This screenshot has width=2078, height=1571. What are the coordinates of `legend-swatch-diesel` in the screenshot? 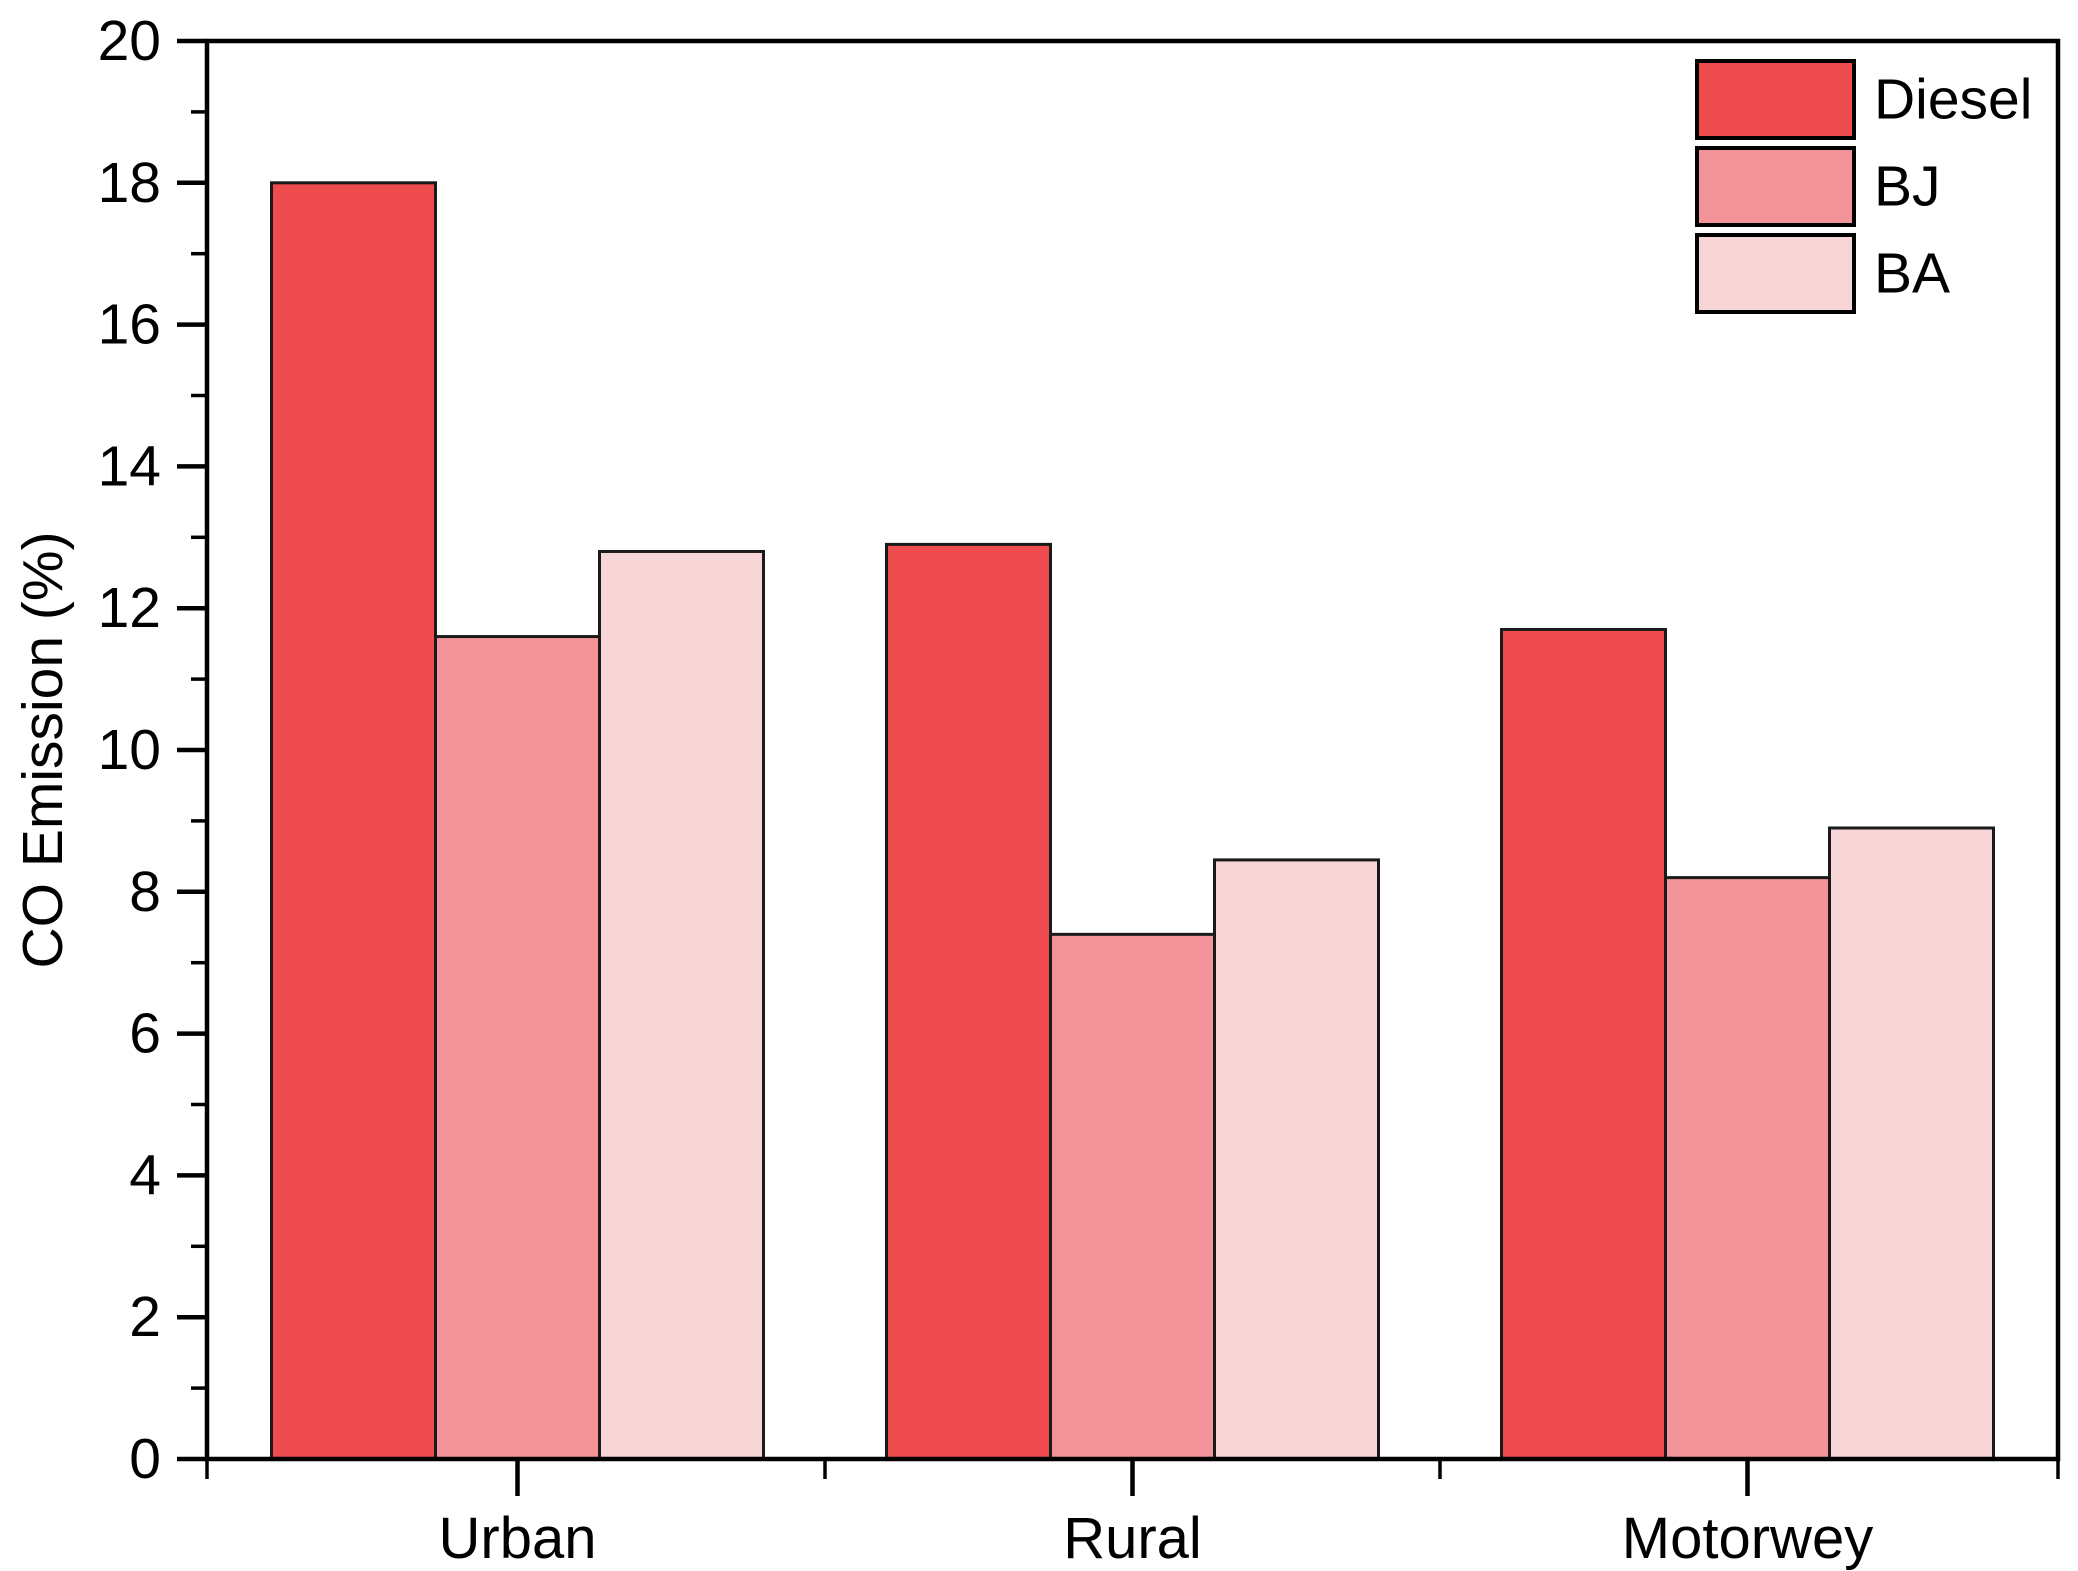 It's located at (1775, 99).